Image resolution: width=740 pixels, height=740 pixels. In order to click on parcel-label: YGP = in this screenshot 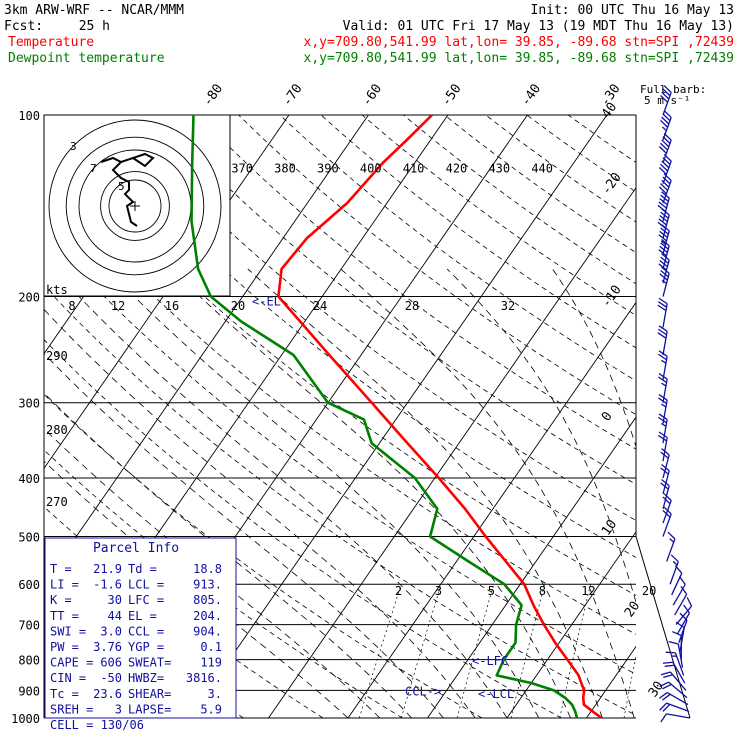, I will do `click(146, 647)`.